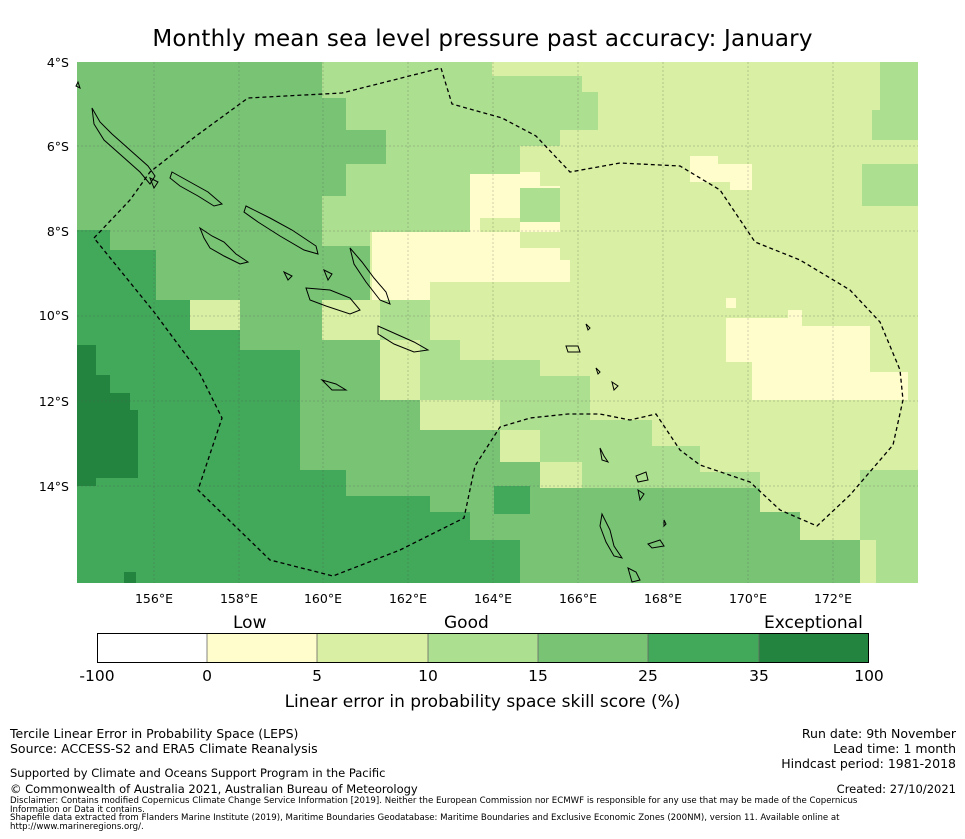  What do you see at coordinates (123, 146) in the screenshot?
I see `island-bougainville` at bounding box center [123, 146].